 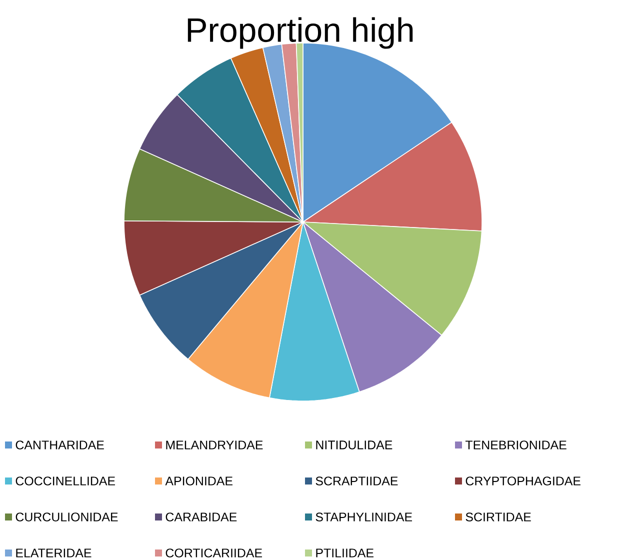 I want to click on legend-label: STAPHYLINIDAE, so click(x=364, y=517).